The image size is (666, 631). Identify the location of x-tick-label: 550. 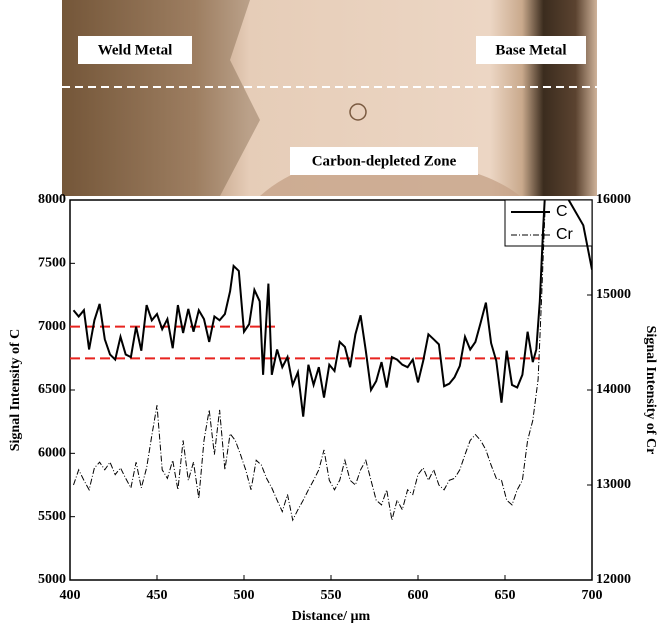
(331, 595).